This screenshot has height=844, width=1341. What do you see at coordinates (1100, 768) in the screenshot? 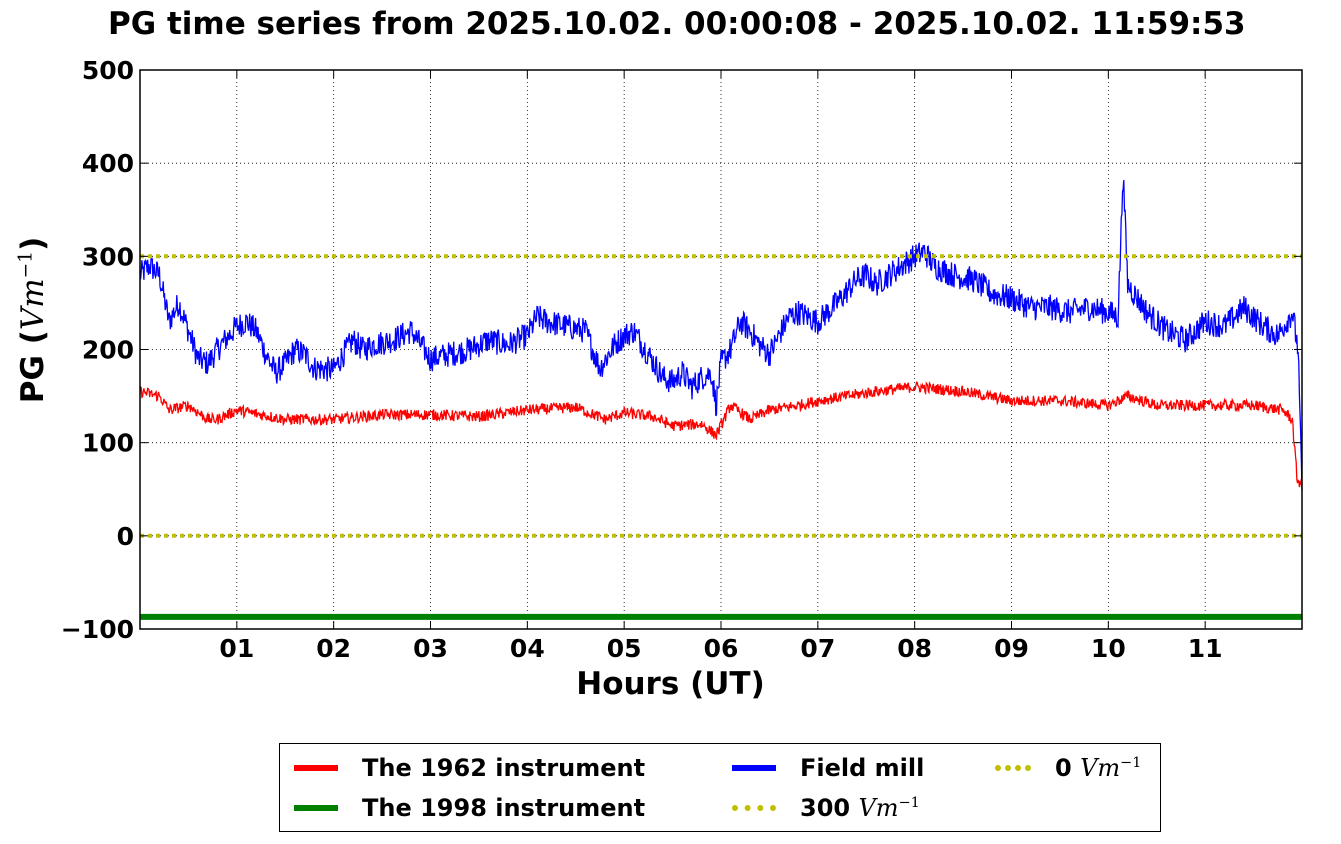
I see `legend-unit-0-base: Vm` at bounding box center [1100, 768].